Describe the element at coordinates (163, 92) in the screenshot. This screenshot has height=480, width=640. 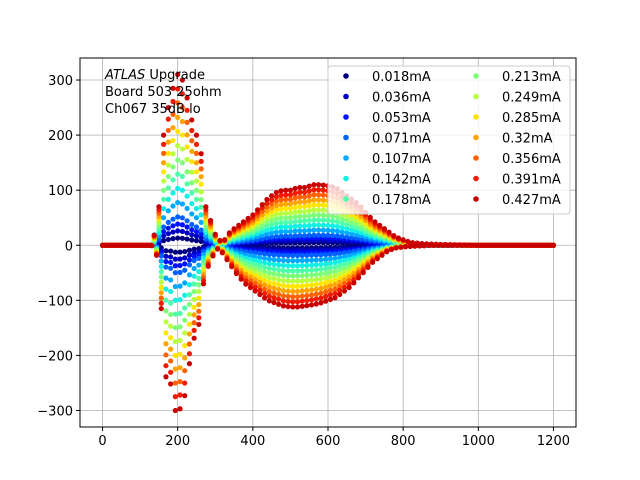
I see `annotation-line: Board 503 25ohm` at that location.